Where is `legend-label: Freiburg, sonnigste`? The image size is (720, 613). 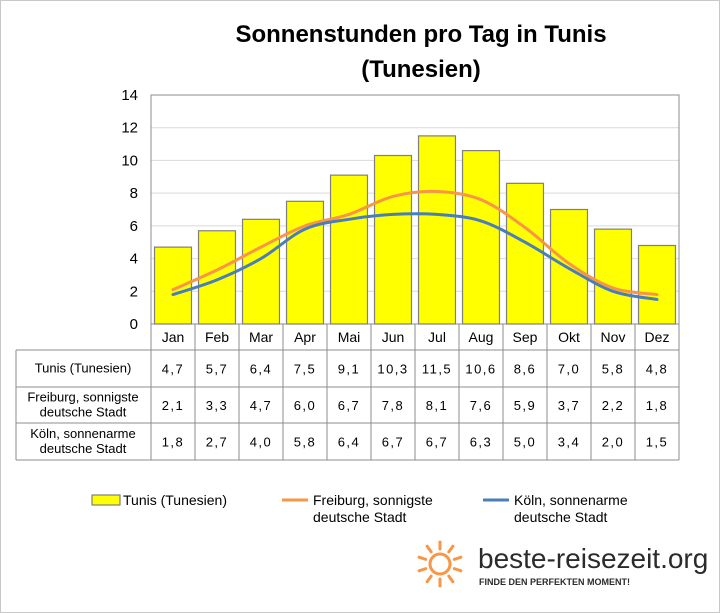 legend-label: Freiburg, sonnigste is located at coordinates (373, 500).